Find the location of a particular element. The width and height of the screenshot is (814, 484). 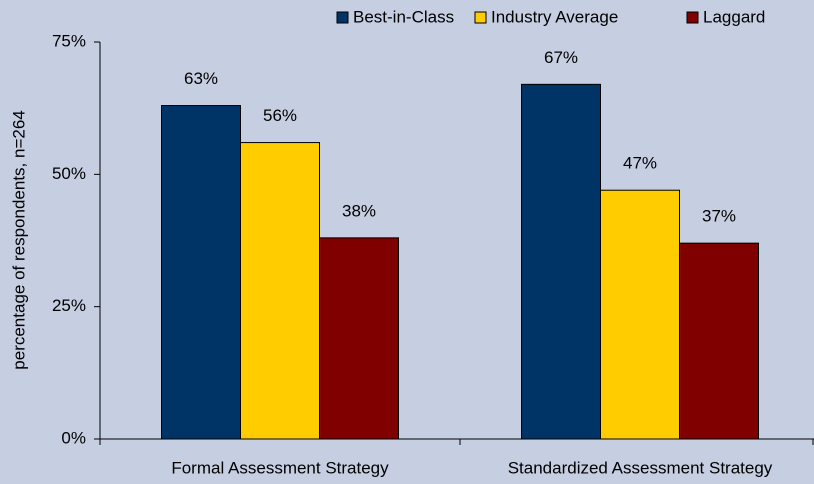

value-label: 38% is located at coordinates (359, 210).